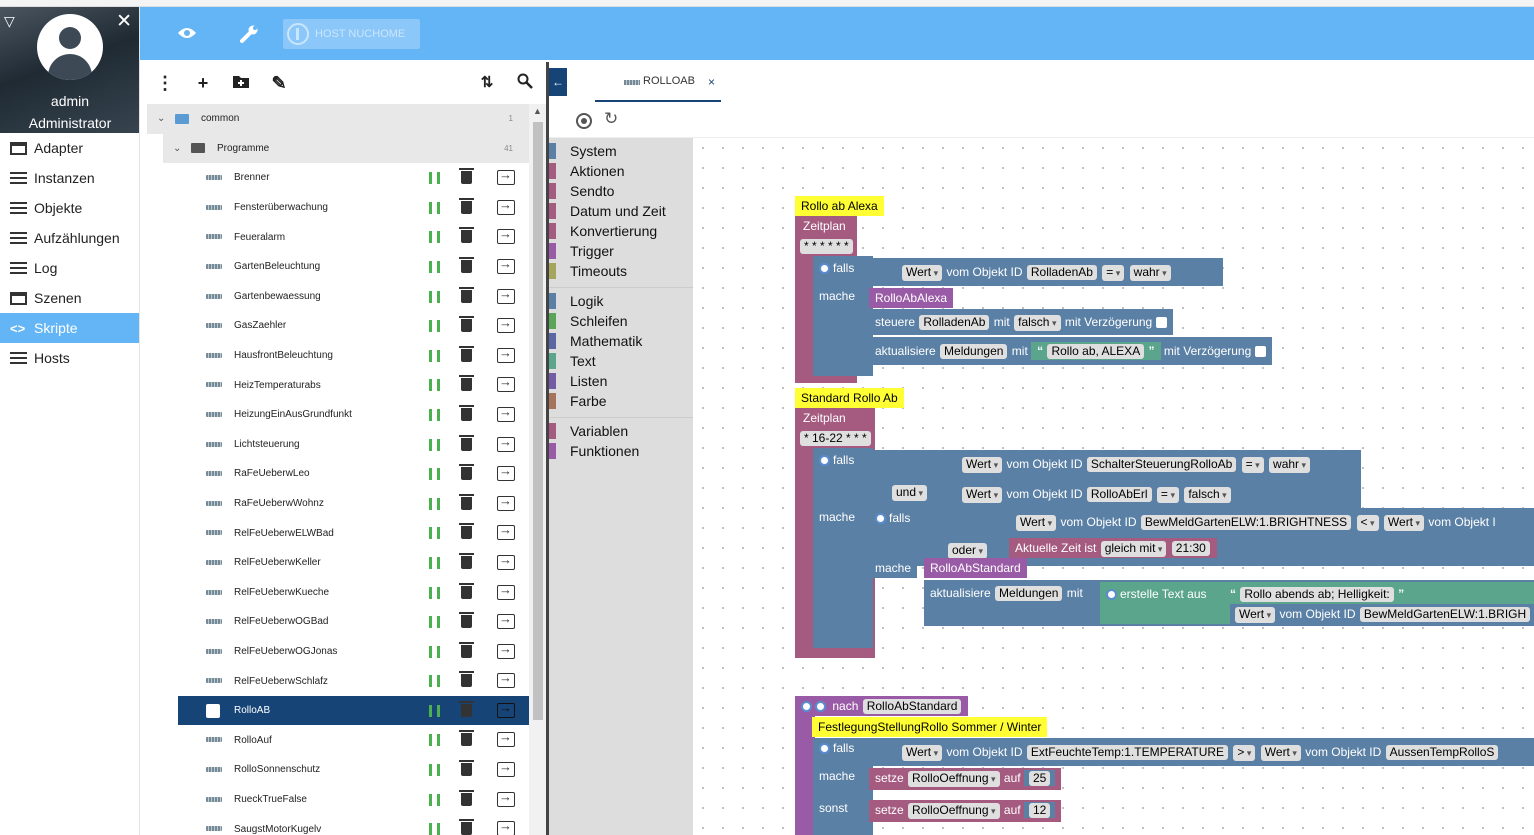 This screenshot has height=835, width=1534. I want to click on object-id-field: Meldungen, so click(974, 351).